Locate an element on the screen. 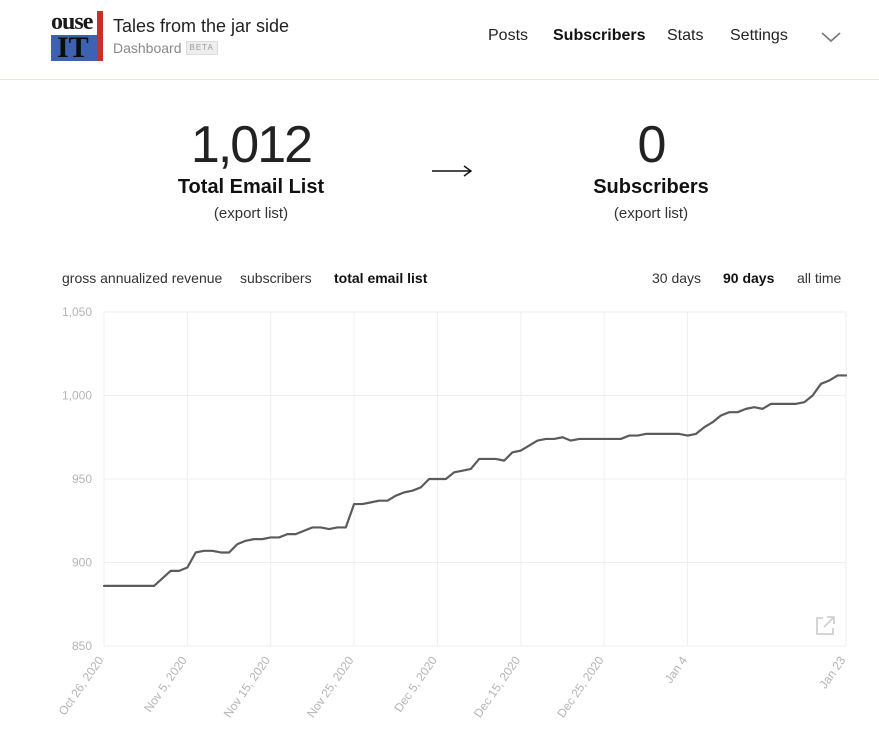 Image resolution: width=879 pixels, height=738 pixels. long-right-arrow-icon is located at coordinates (452, 171).